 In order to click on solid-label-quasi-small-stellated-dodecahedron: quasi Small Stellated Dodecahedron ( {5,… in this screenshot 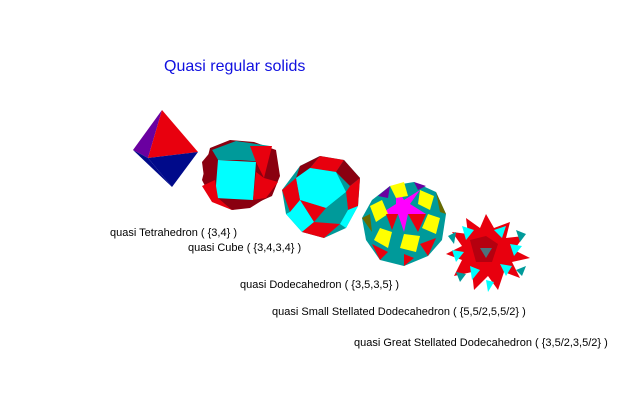, I will do `click(399, 312)`.